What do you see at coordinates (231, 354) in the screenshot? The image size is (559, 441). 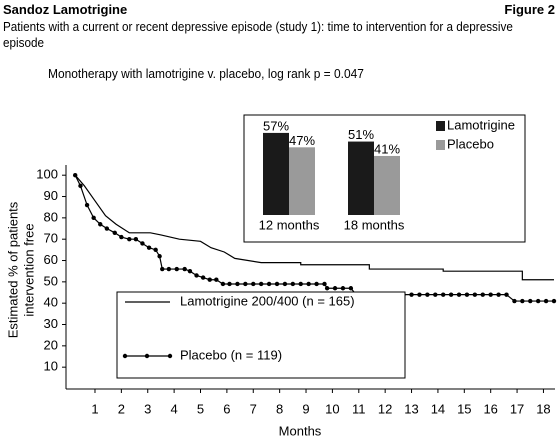 I see `legend-label: Placebo (n = 119)` at bounding box center [231, 354].